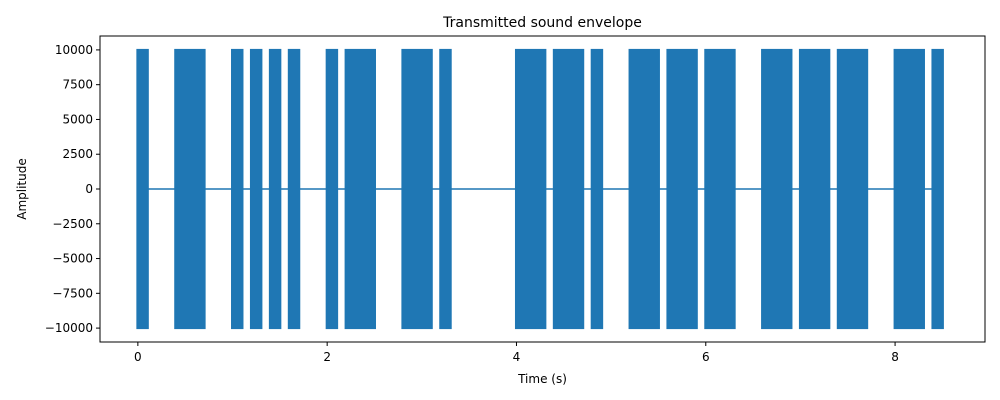 The image size is (1000, 400). Describe the element at coordinates (69, 328) in the screenshot. I see `y-tick-label: −10000` at that location.